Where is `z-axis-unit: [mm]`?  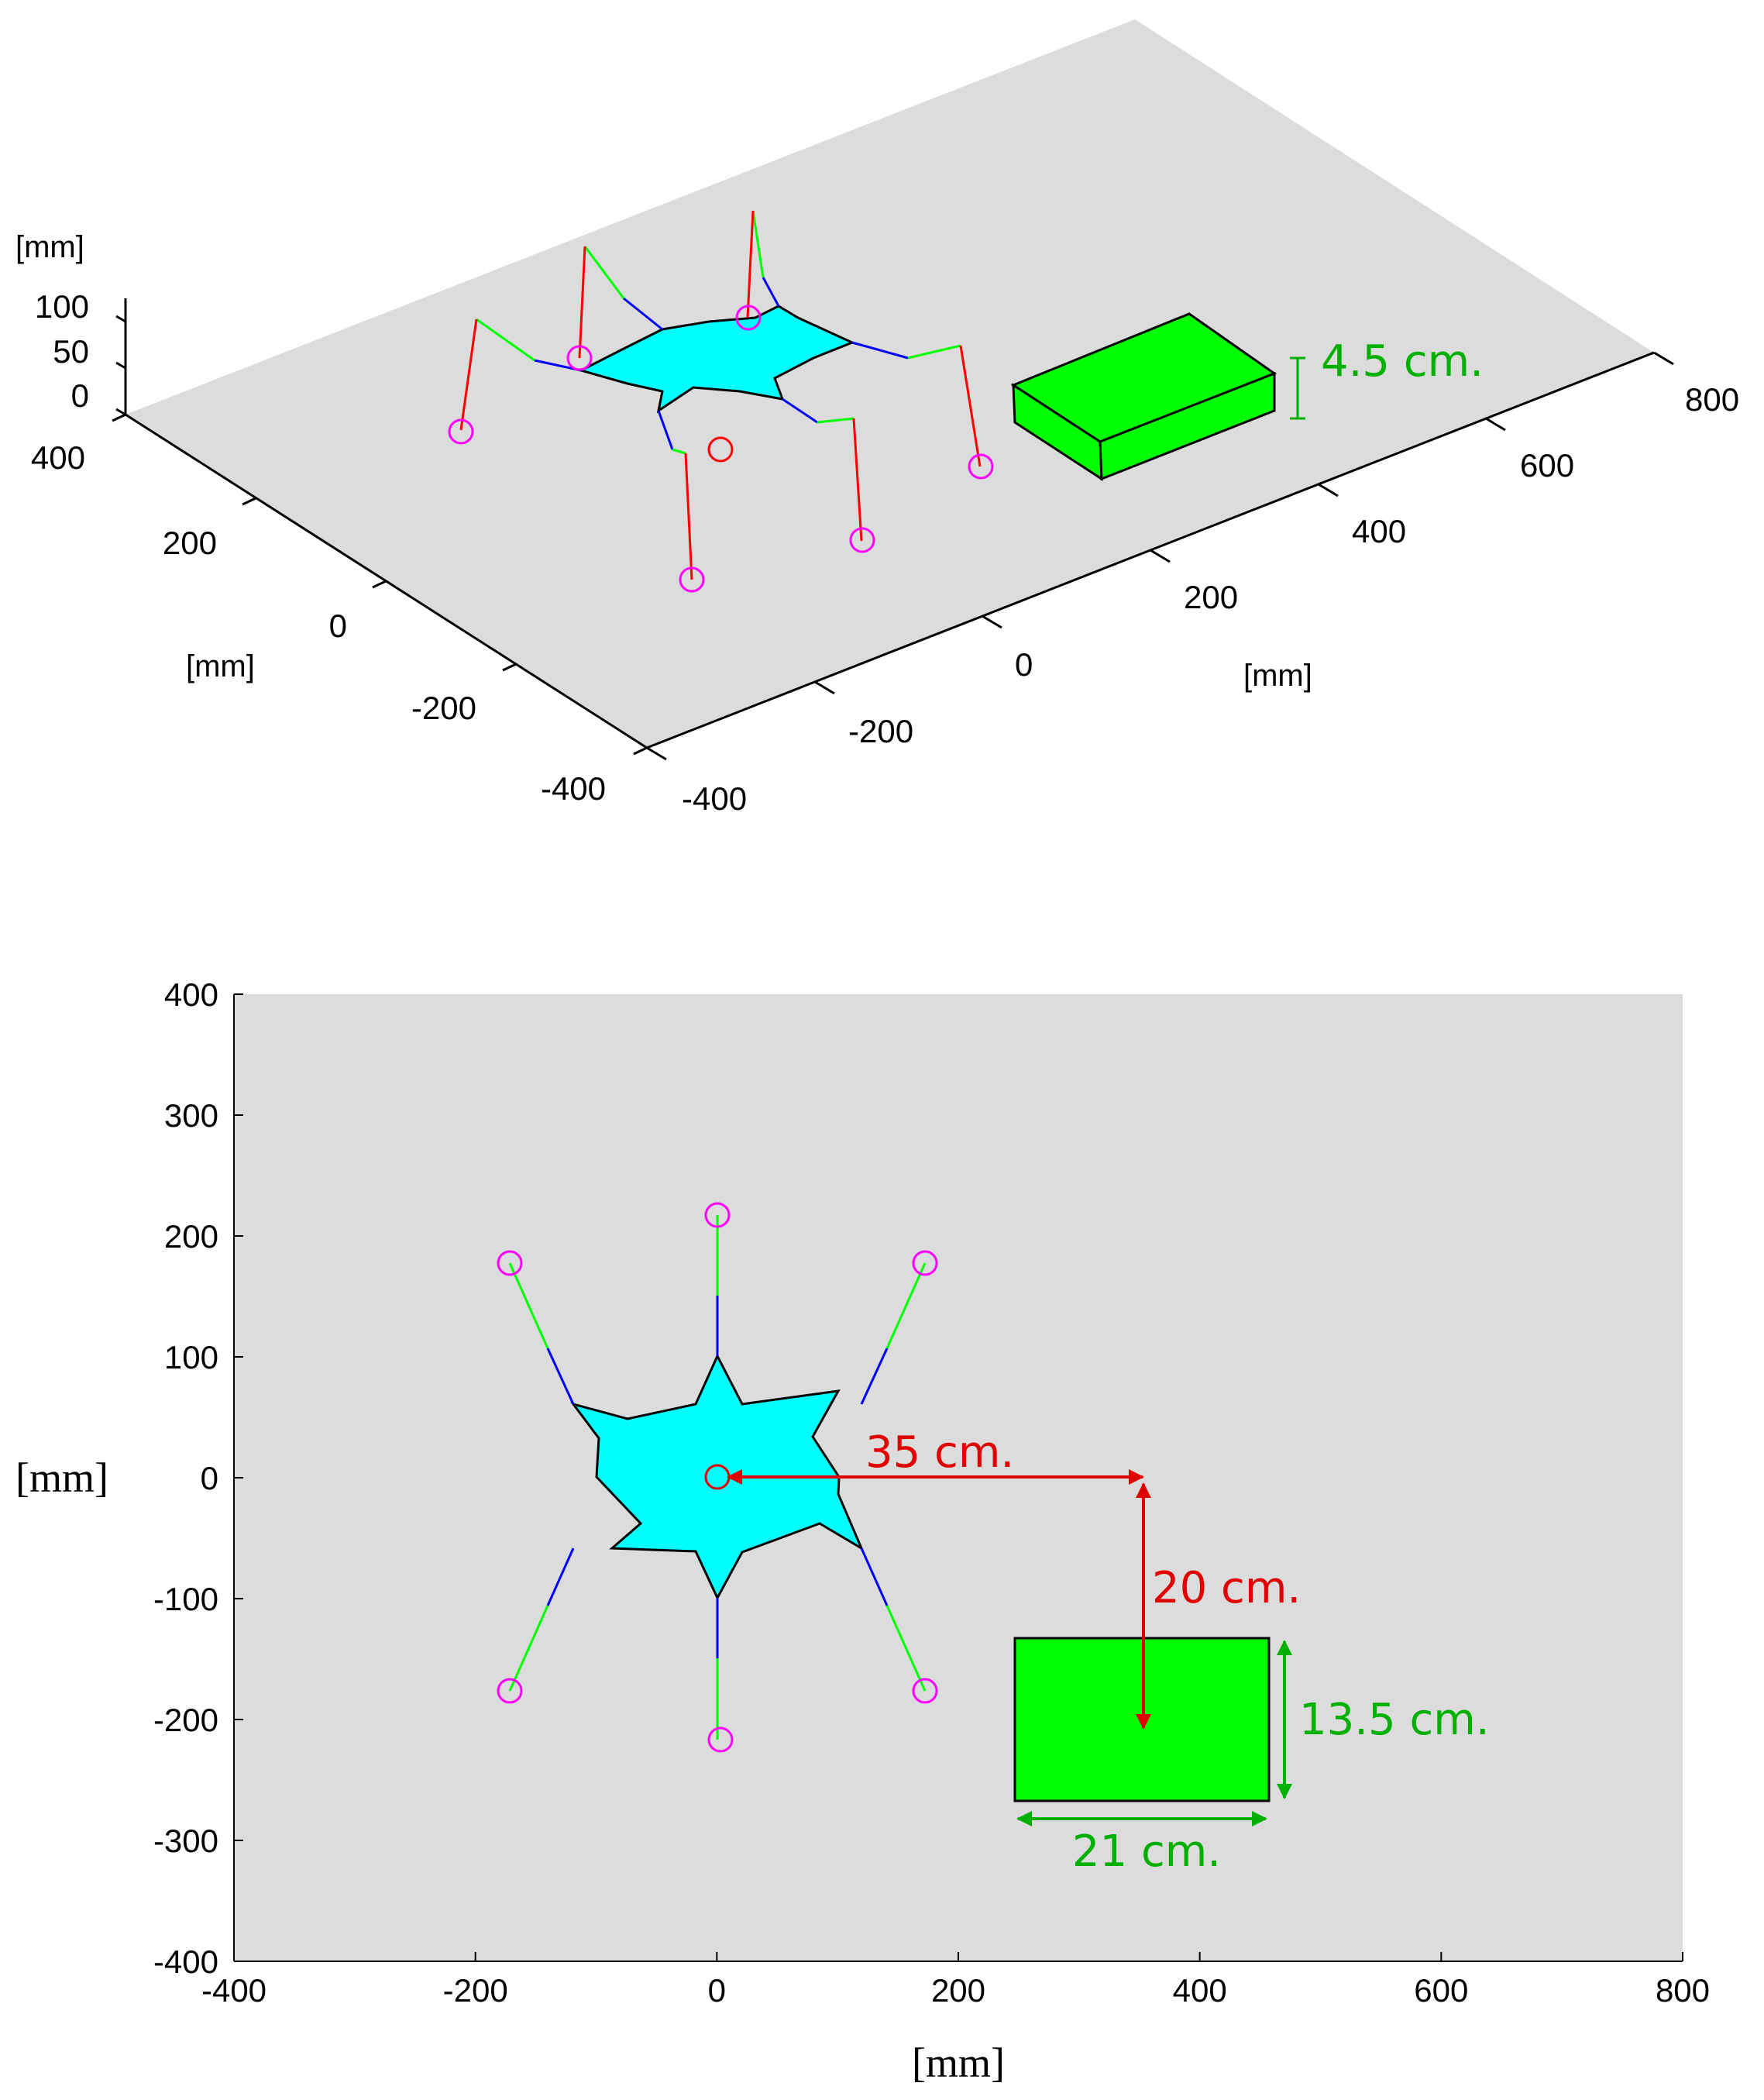 z-axis-unit: [mm] is located at coordinates (49, 247).